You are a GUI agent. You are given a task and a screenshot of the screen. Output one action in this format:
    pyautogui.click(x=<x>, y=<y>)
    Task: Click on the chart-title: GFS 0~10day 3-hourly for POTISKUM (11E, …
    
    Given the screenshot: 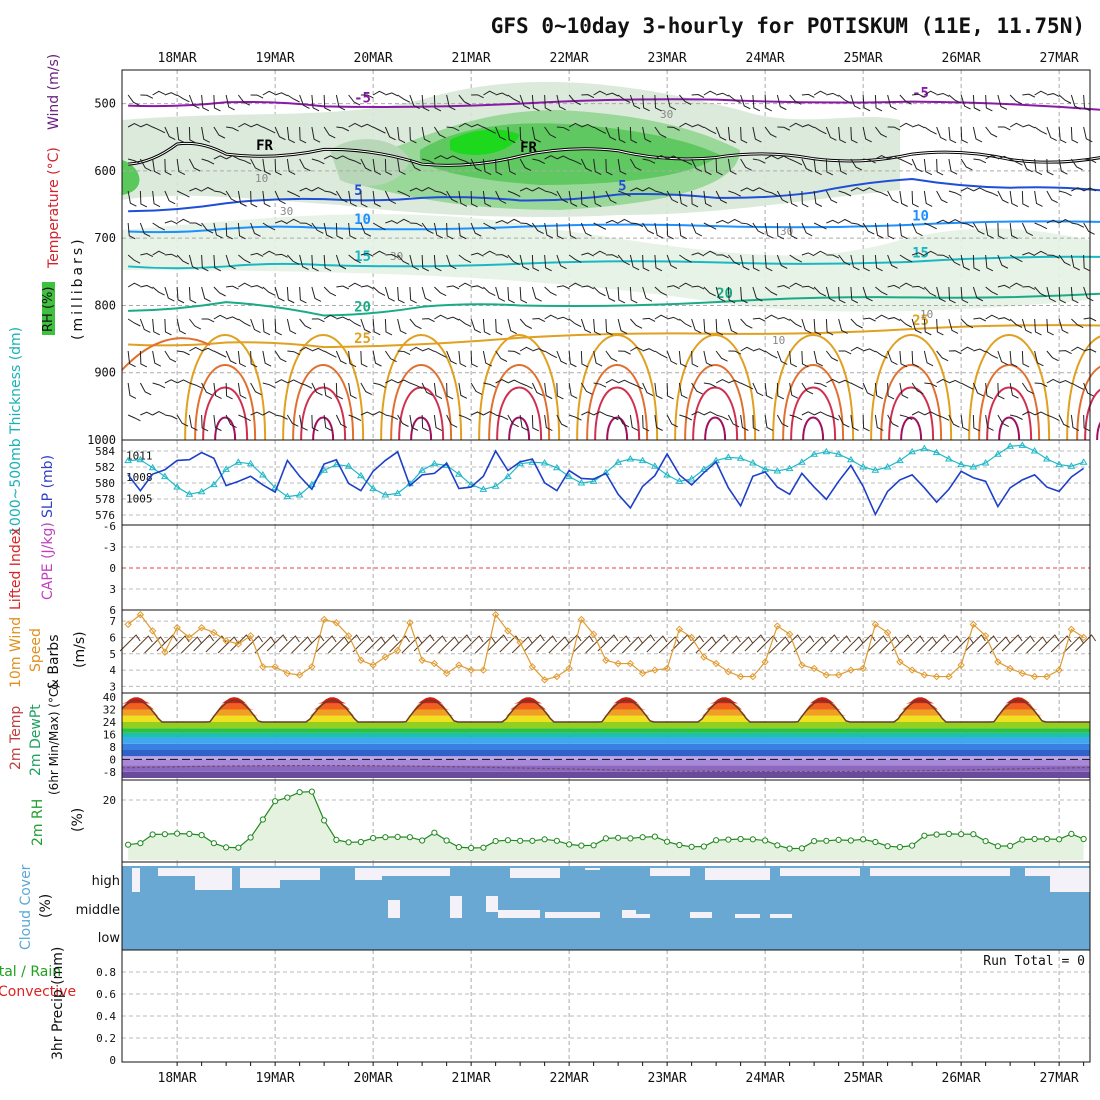 What is the action you would take?
    pyautogui.click(x=788, y=26)
    